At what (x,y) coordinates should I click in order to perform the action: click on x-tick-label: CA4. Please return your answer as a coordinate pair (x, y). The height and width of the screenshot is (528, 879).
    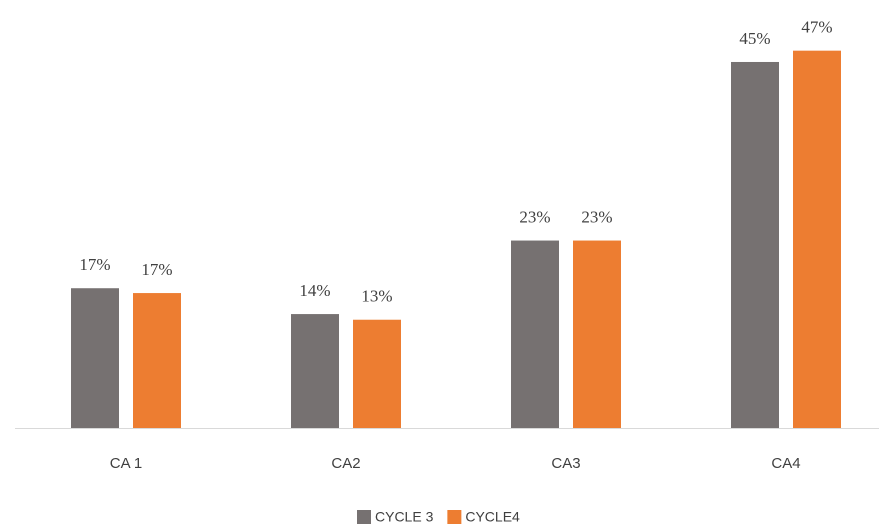
    Looking at the image, I should click on (785, 463).